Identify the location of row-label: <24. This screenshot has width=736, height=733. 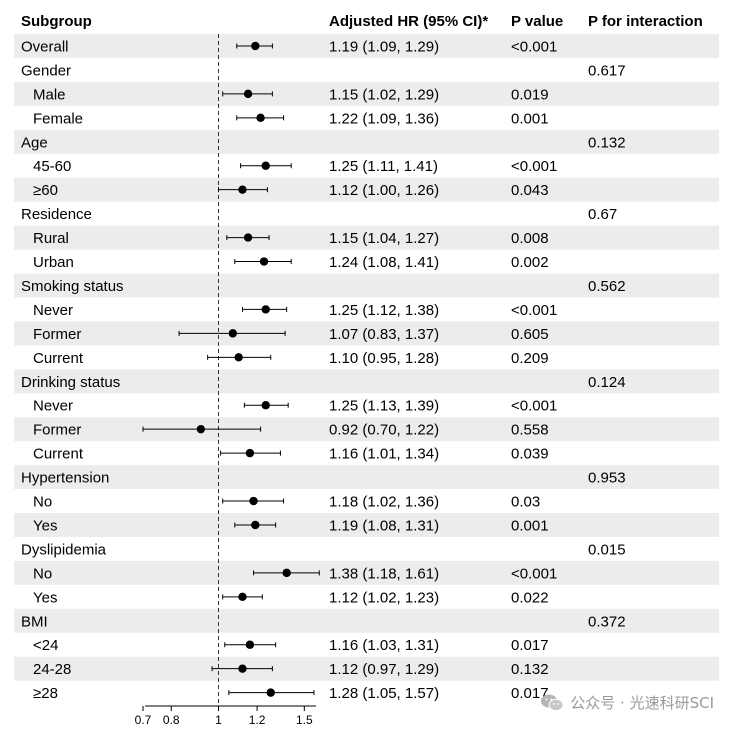
(45, 645).